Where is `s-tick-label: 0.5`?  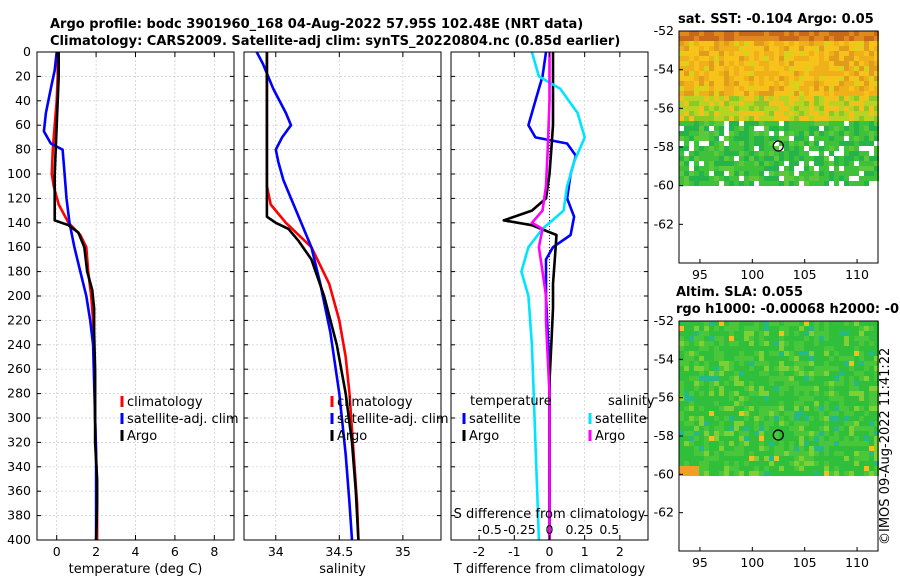 s-tick-label: 0.5 is located at coordinates (609, 529).